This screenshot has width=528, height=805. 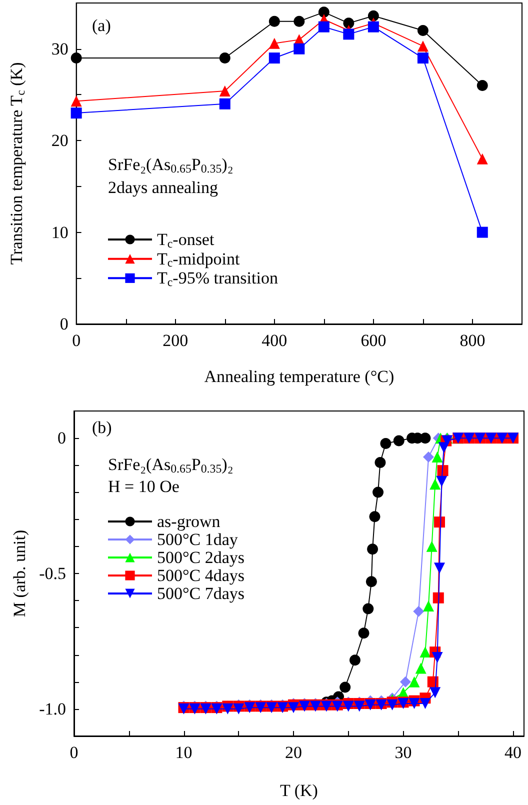 What do you see at coordinates (373, 340) in the screenshot?
I see `x-tick-label: 600` at bounding box center [373, 340].